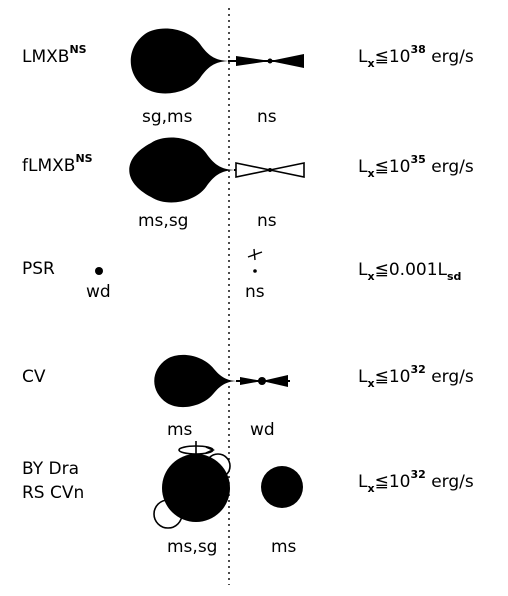 The width and height of the screenshot is (508, 596). I want to click on row4-donor-star, so click(196, 381).